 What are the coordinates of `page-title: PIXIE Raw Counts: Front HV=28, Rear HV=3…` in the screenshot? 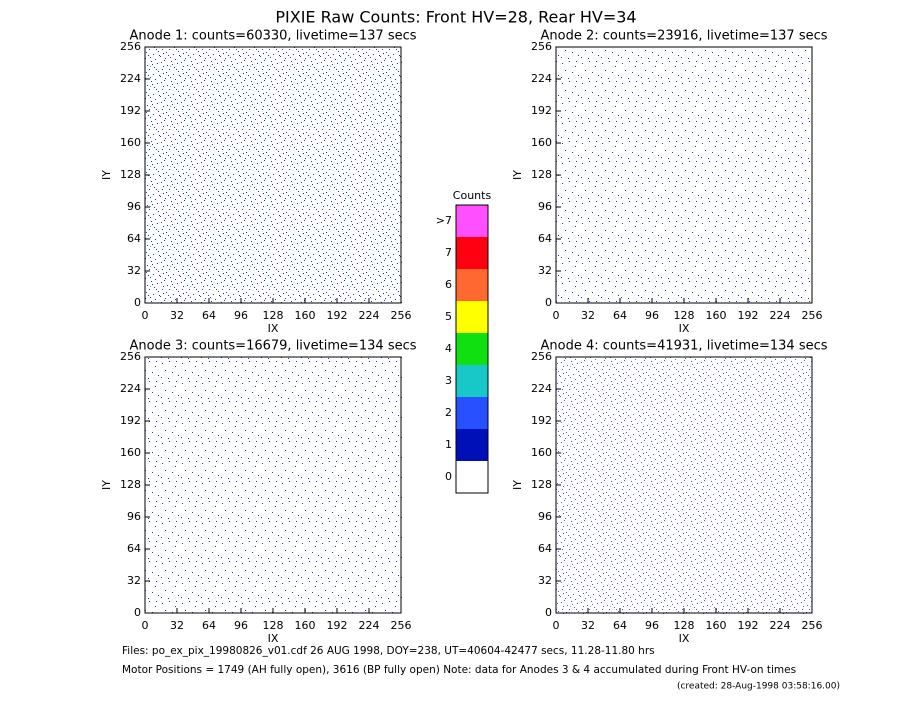 It's located at (455, 17).